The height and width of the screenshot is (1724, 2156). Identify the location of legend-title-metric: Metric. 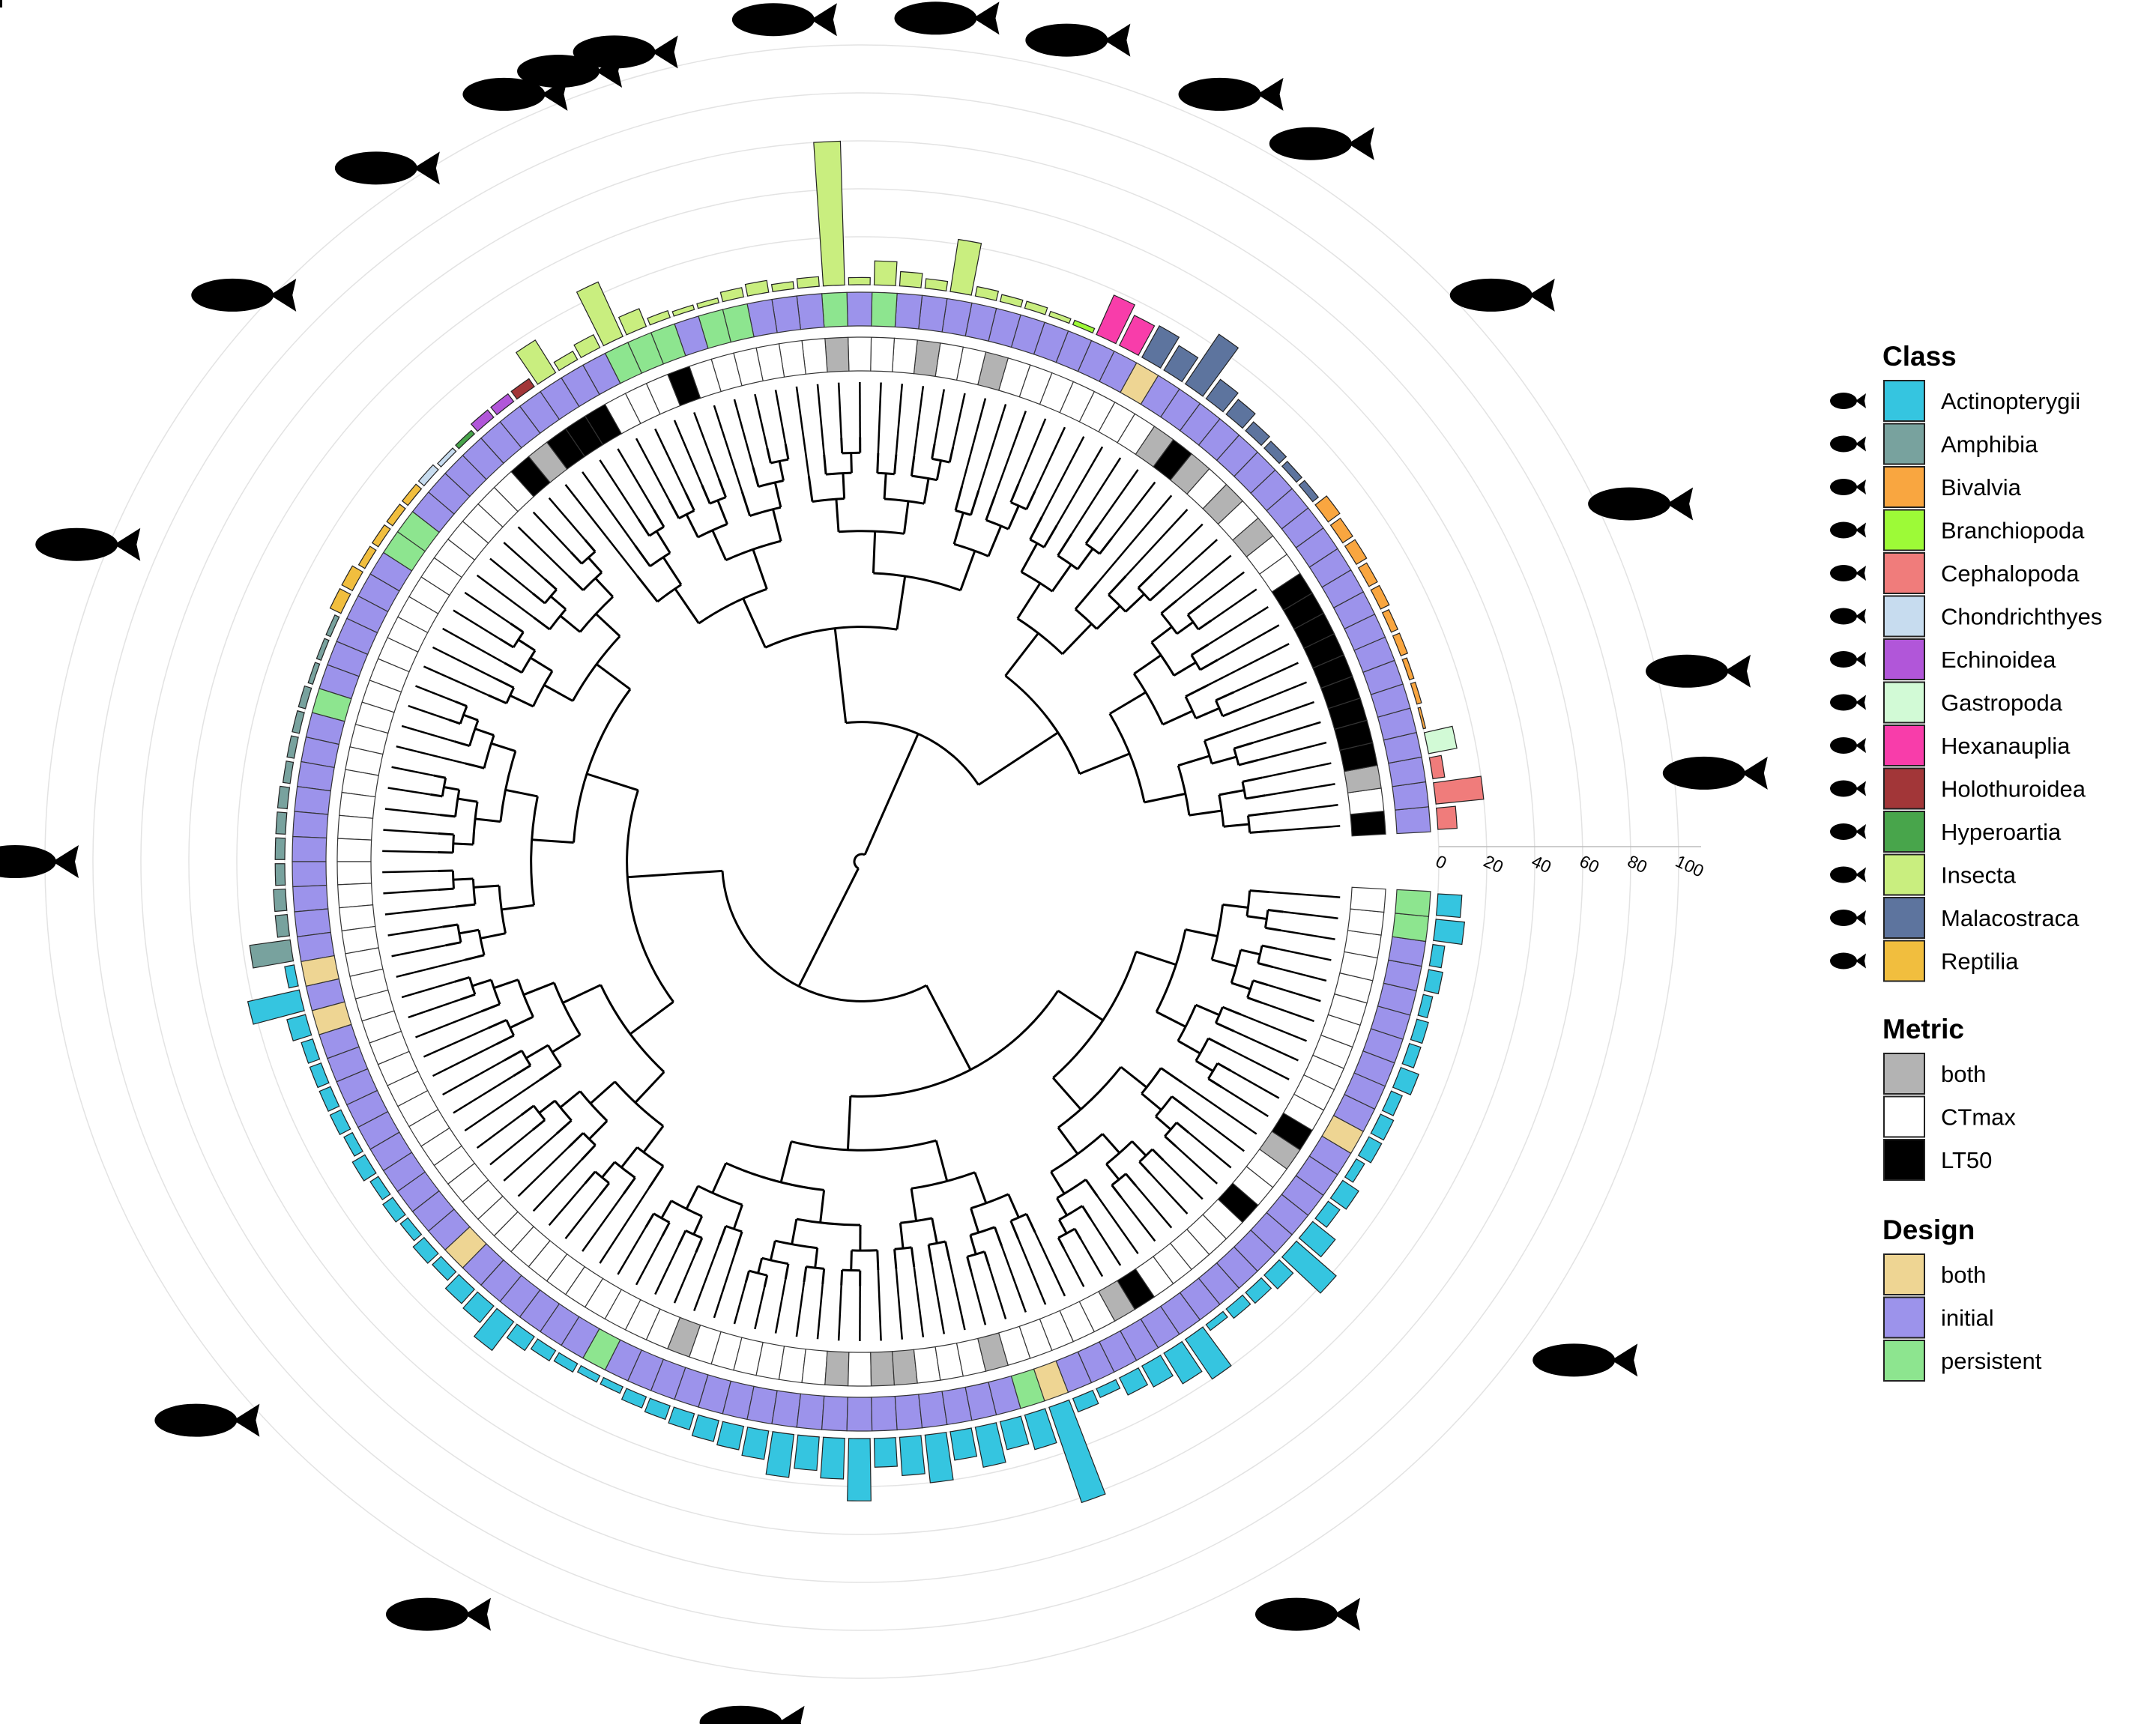
(1923, 1029).